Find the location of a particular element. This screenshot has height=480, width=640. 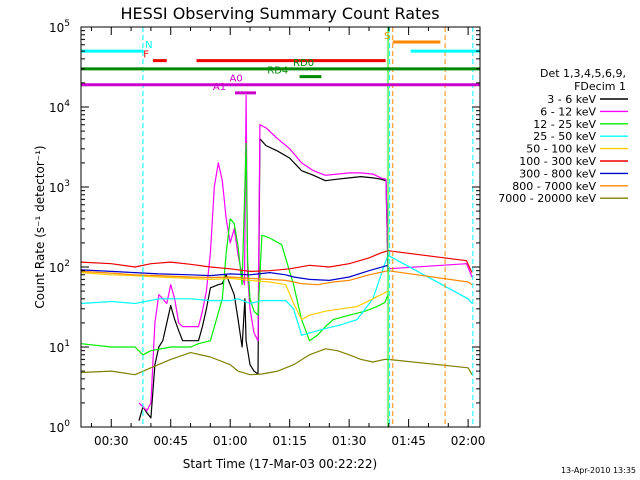

flag-label: A0 is located at coordinates (236, 79).